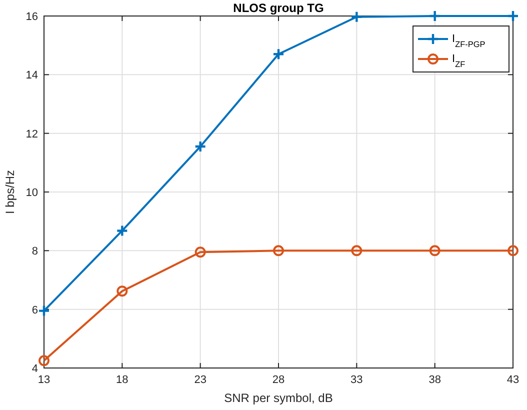 The image size is (527, 410). Describe the element at coordinates (32, 134) in the screenshot. I see `y-tick-label: 12` at that location.